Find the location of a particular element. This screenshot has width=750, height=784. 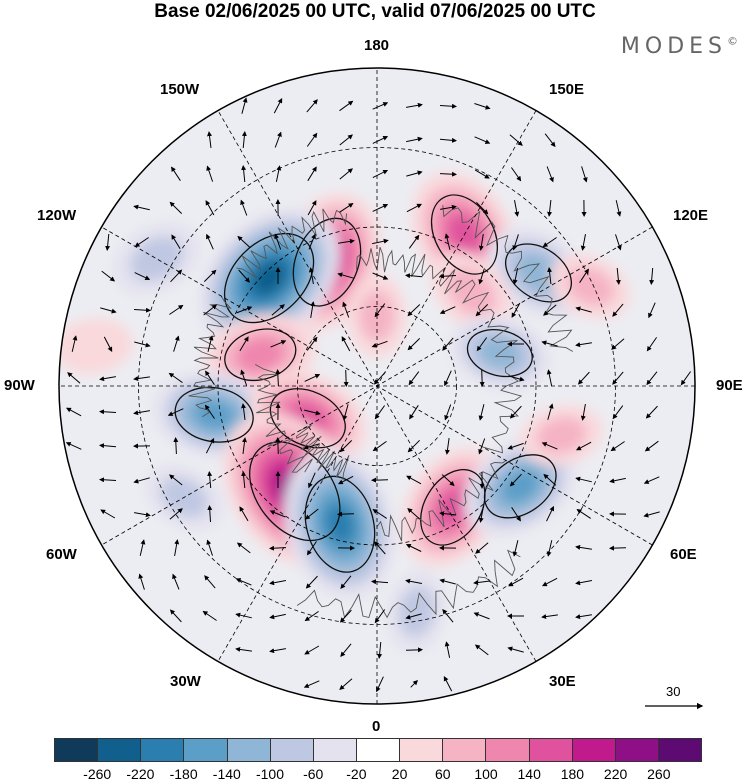

lon-label-120w: 120W is located at coordinates (56, 215).